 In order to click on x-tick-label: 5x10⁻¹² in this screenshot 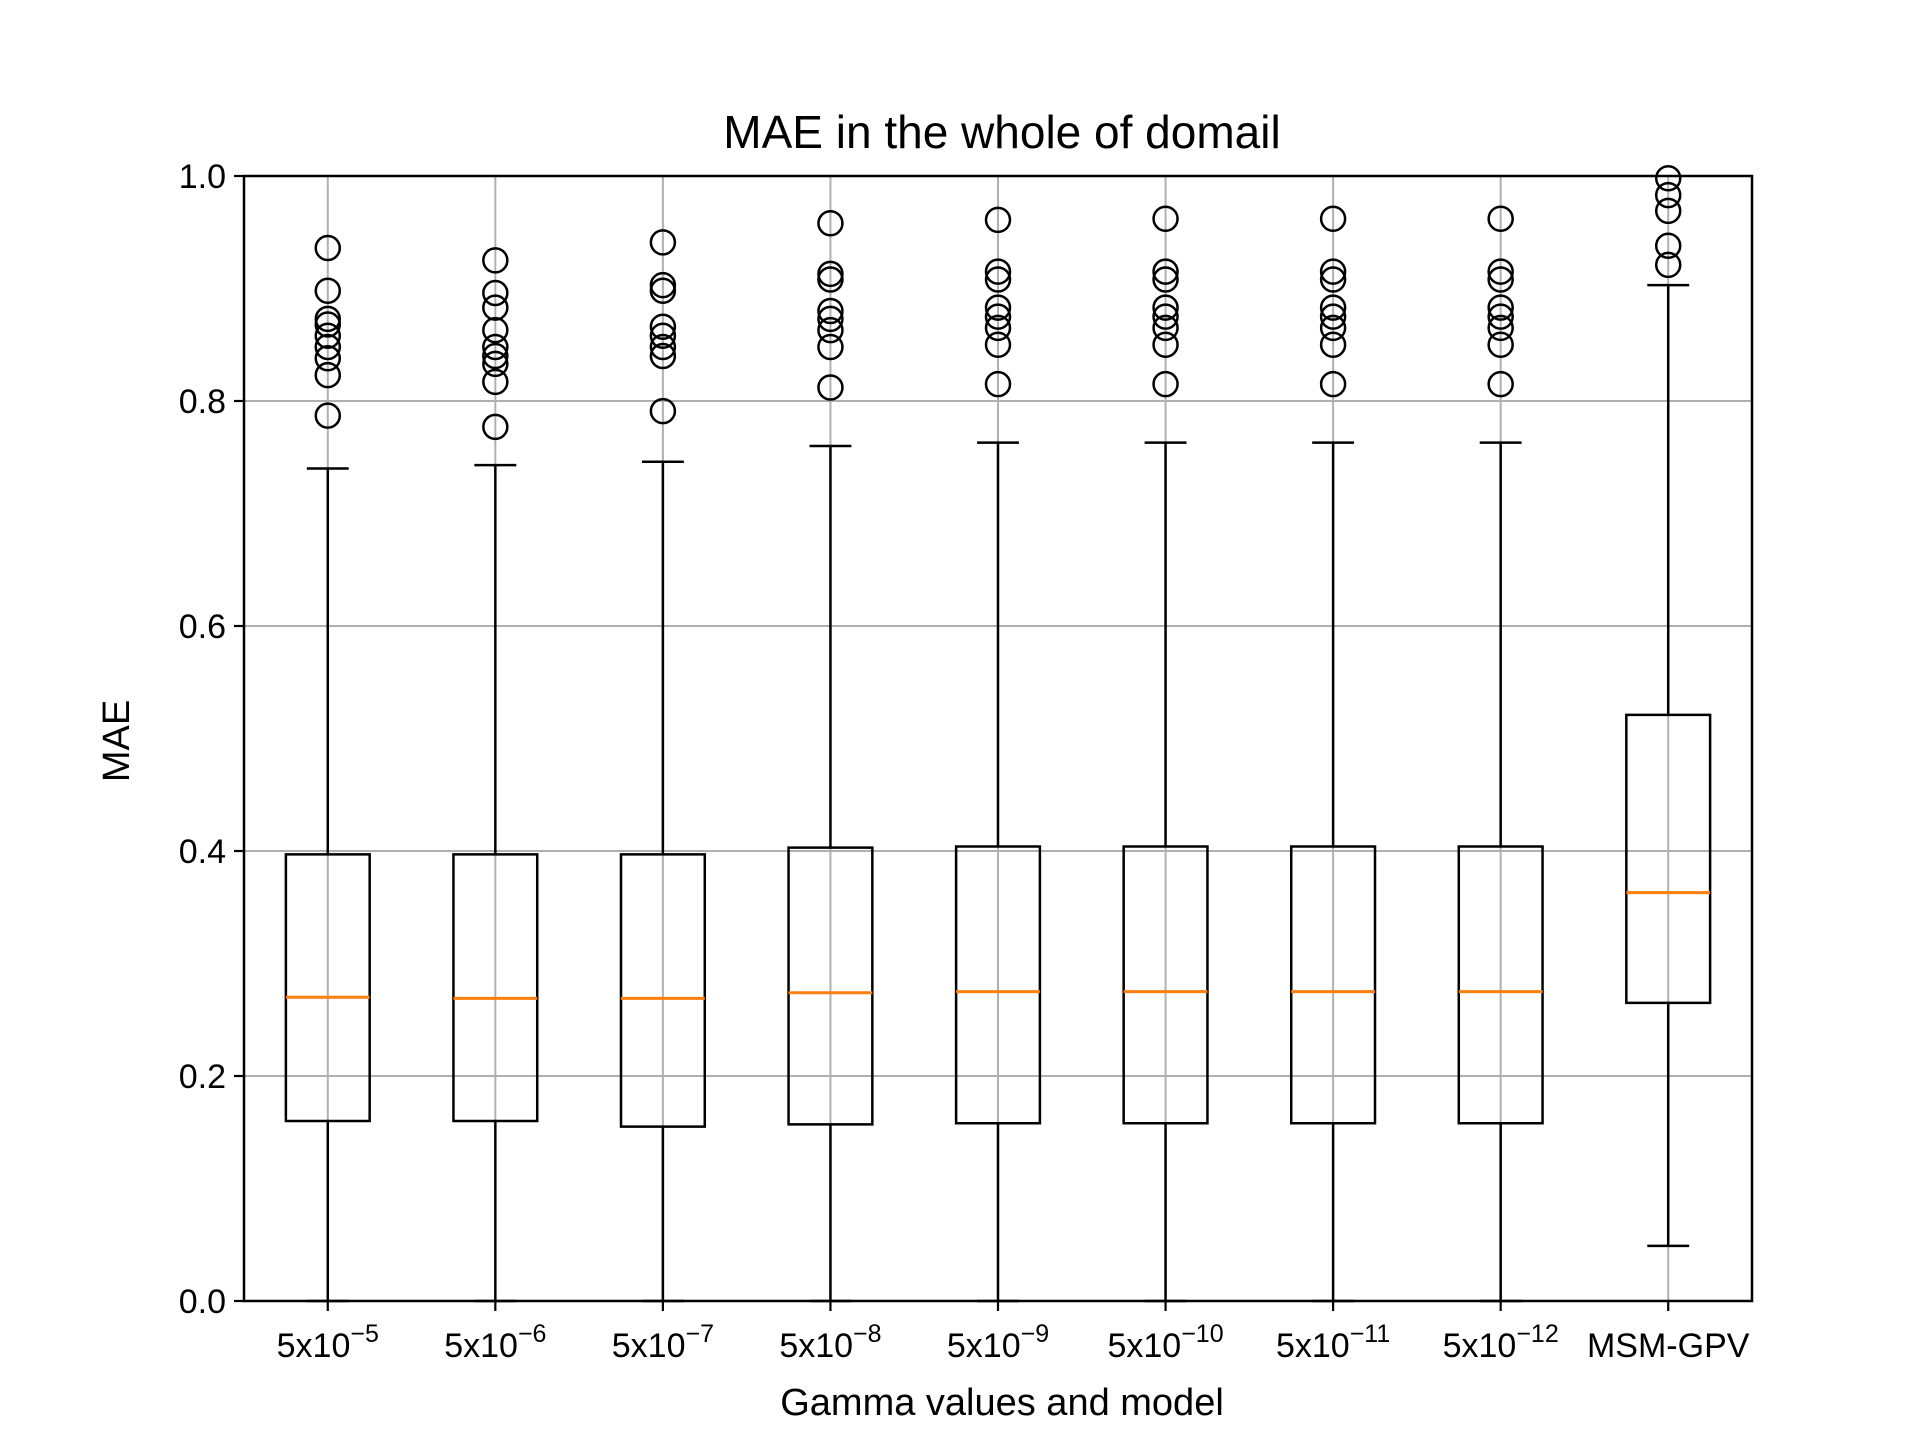, I will do `click(1501, 1342)`.